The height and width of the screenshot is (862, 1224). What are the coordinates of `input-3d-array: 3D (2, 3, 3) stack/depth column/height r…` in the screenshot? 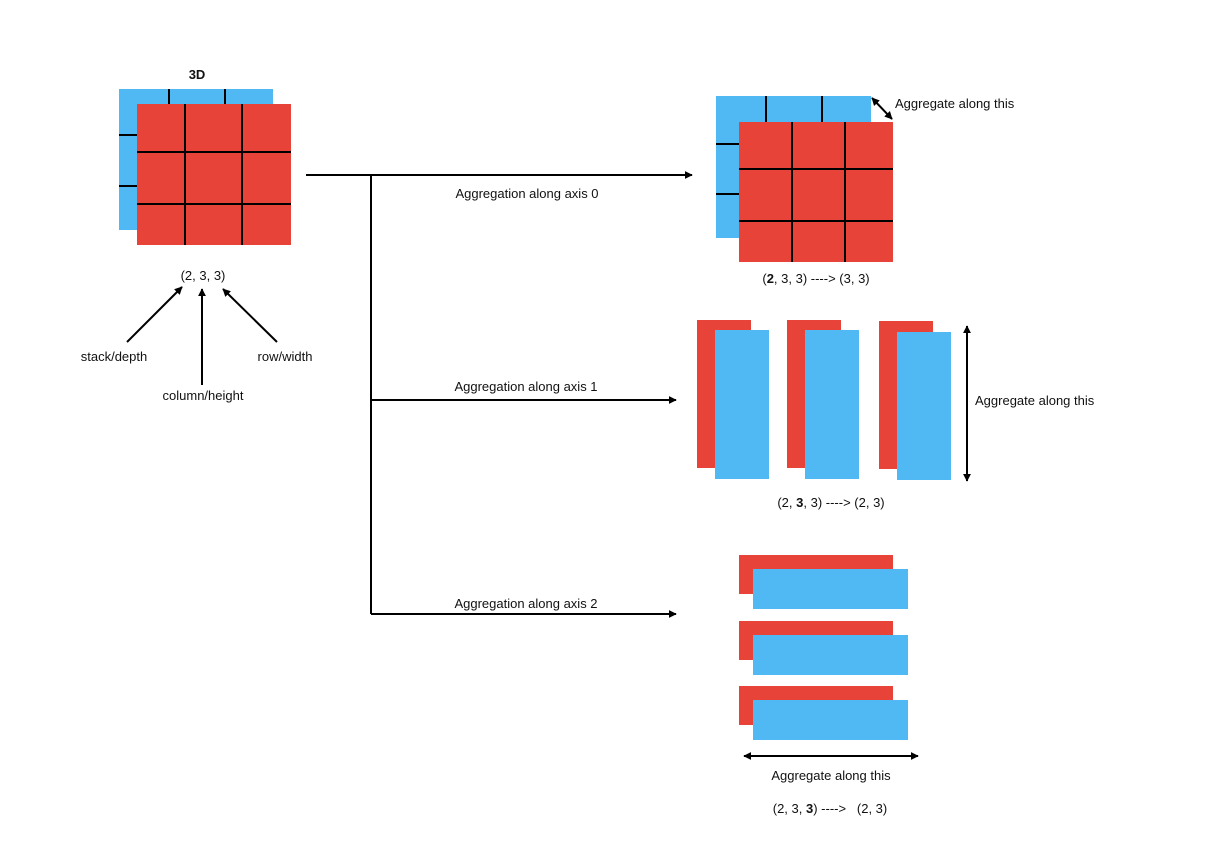 It's located at (197, 235).